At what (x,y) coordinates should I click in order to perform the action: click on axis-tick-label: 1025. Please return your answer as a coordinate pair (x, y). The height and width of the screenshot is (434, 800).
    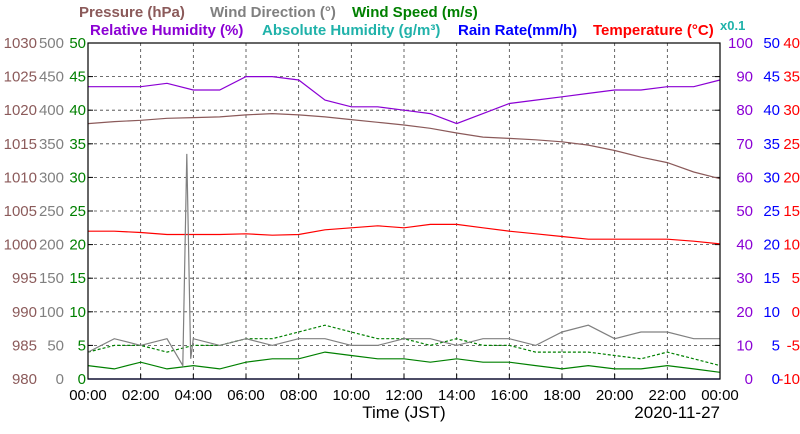
    Looking at the image, I should click on (20, 77).